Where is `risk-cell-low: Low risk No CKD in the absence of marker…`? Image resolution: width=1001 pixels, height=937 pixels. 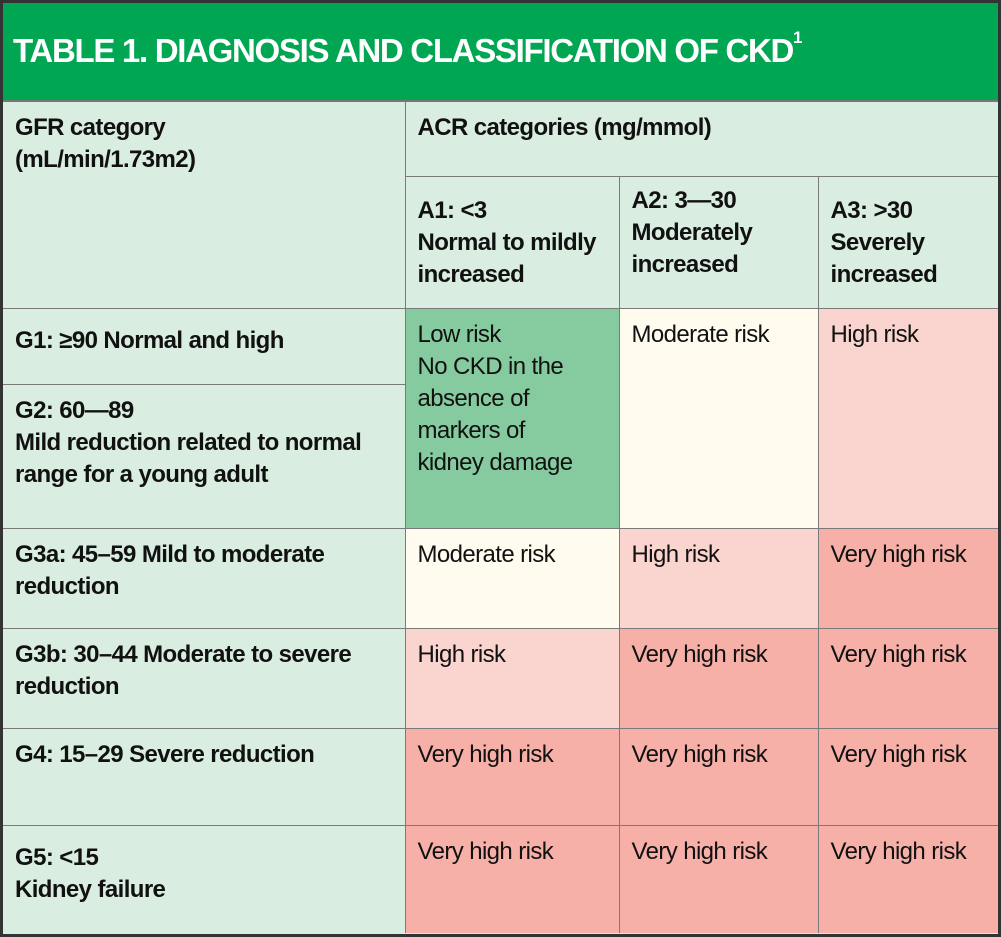
risk-cell-low: Low risk No CKD in the absence of marker… is located at coordinates (512, 418).